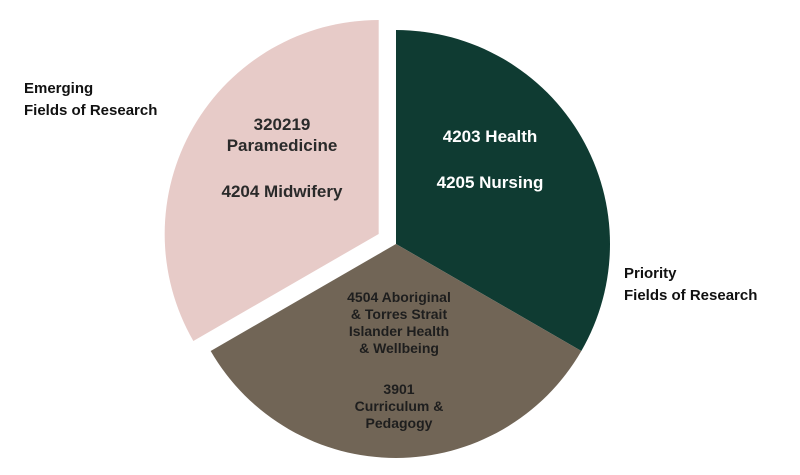  What do you see at coordinates (399, 348) in the screenshot?
I see `slice-label-aboriginal-line-4: & Wellbeing` at bounding box center [399, 348].